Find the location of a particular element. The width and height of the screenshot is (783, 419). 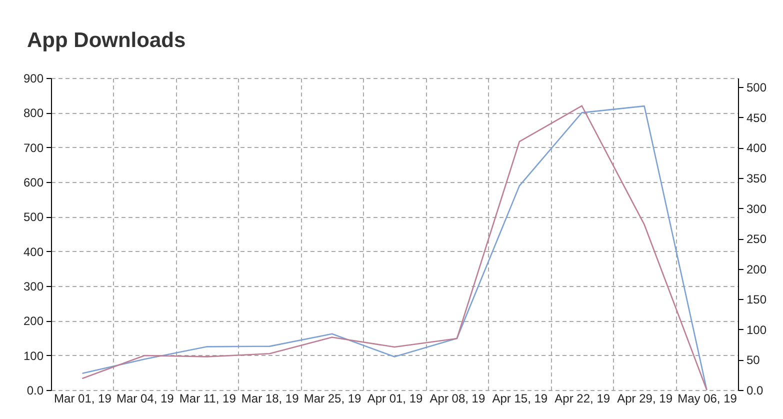

y2-tick-label: 300 is located at coordinates (756, 209).